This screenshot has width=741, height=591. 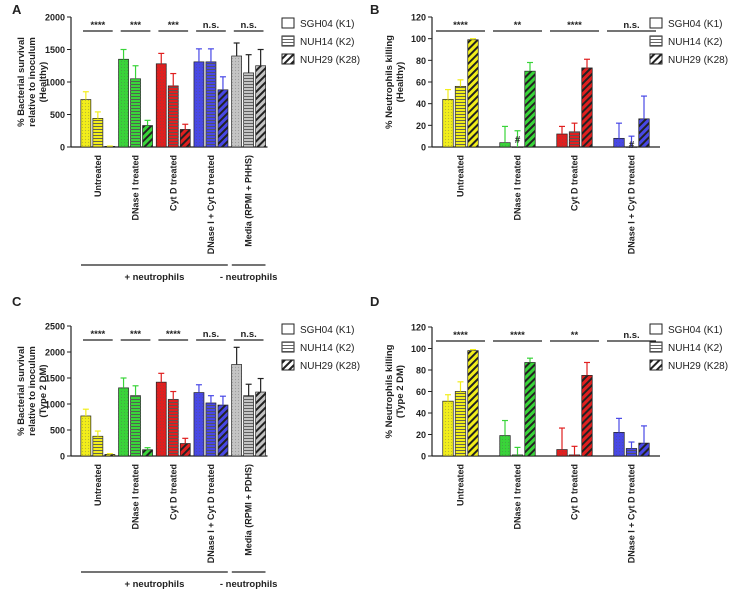 I want to click on y-axis-label: (Healthy), so click(x=400, y=82).